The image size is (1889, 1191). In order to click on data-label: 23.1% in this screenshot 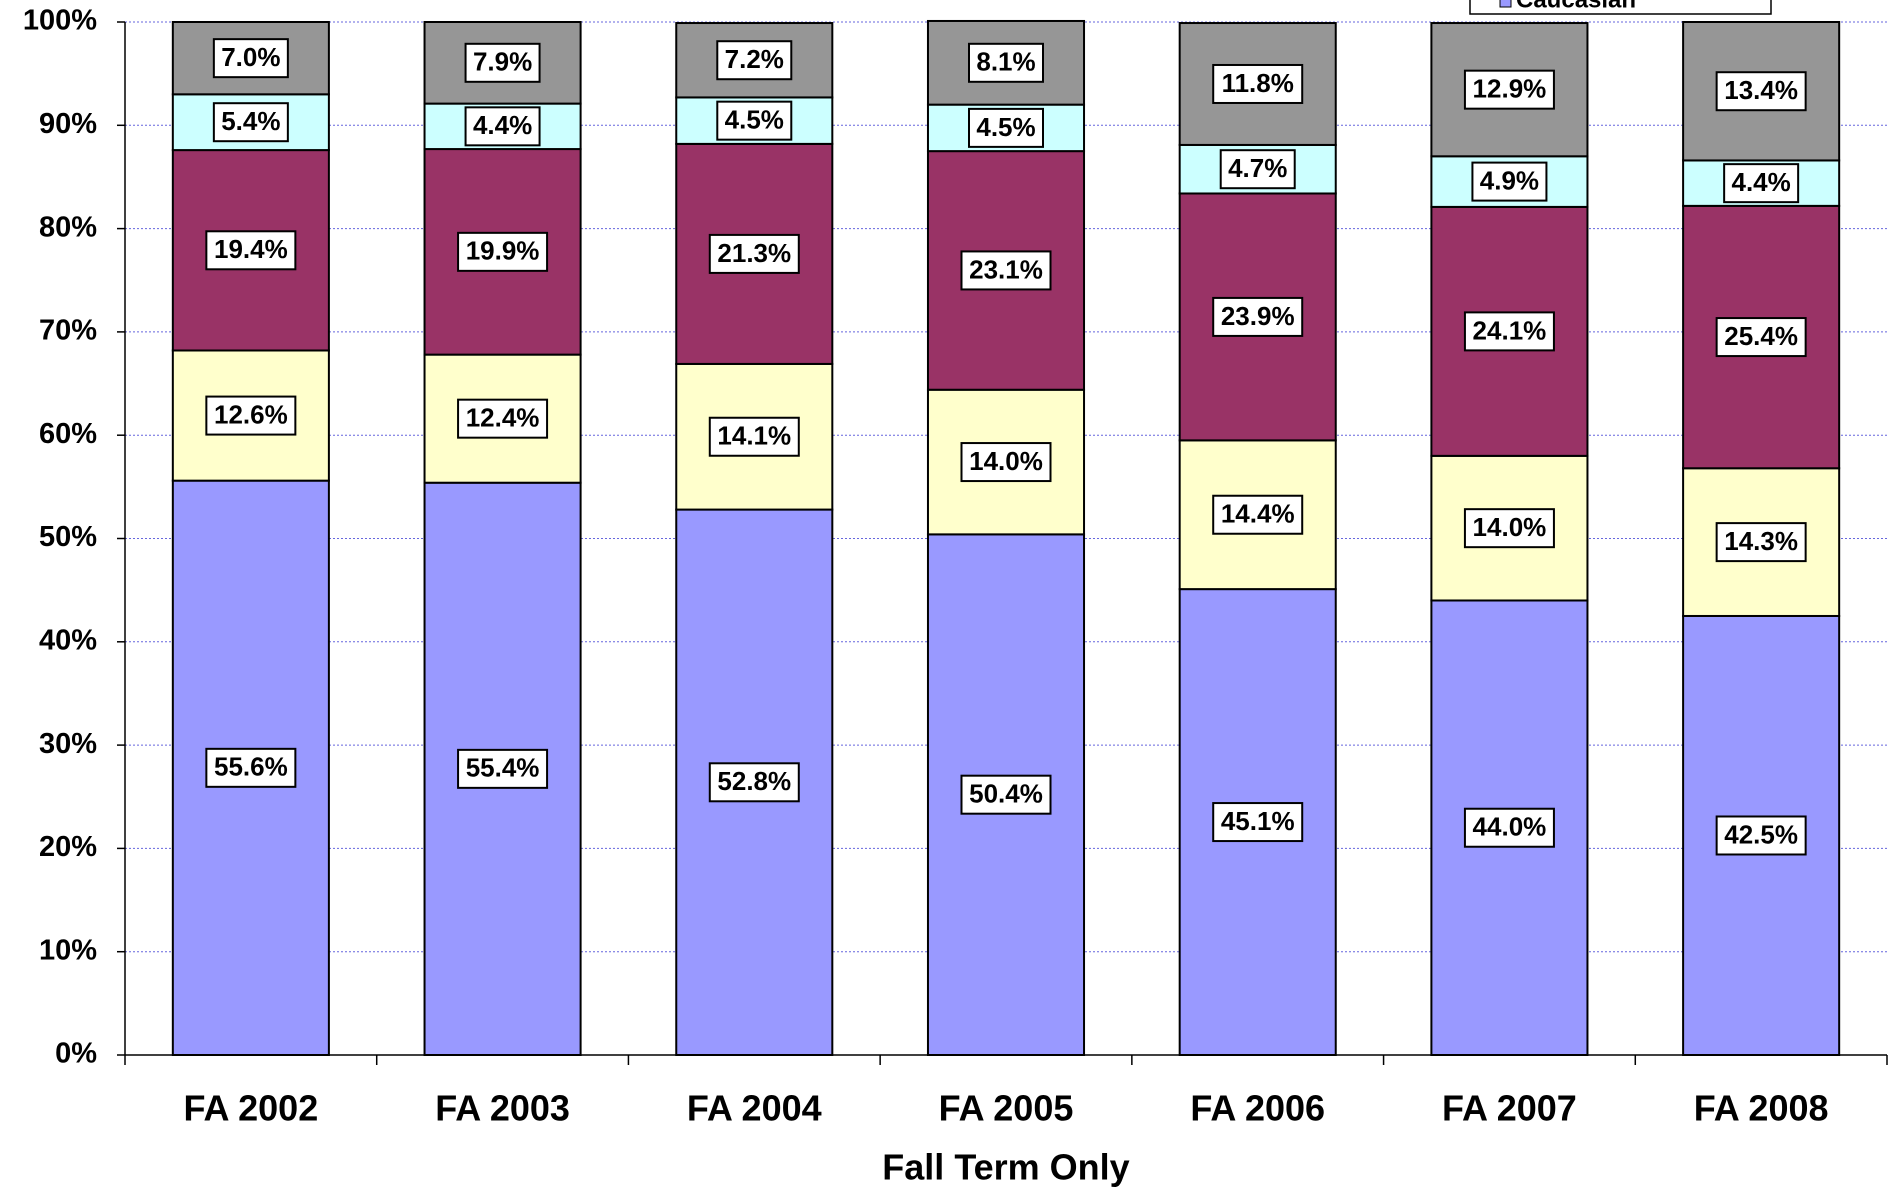, I will do `click(1006, 269)`.